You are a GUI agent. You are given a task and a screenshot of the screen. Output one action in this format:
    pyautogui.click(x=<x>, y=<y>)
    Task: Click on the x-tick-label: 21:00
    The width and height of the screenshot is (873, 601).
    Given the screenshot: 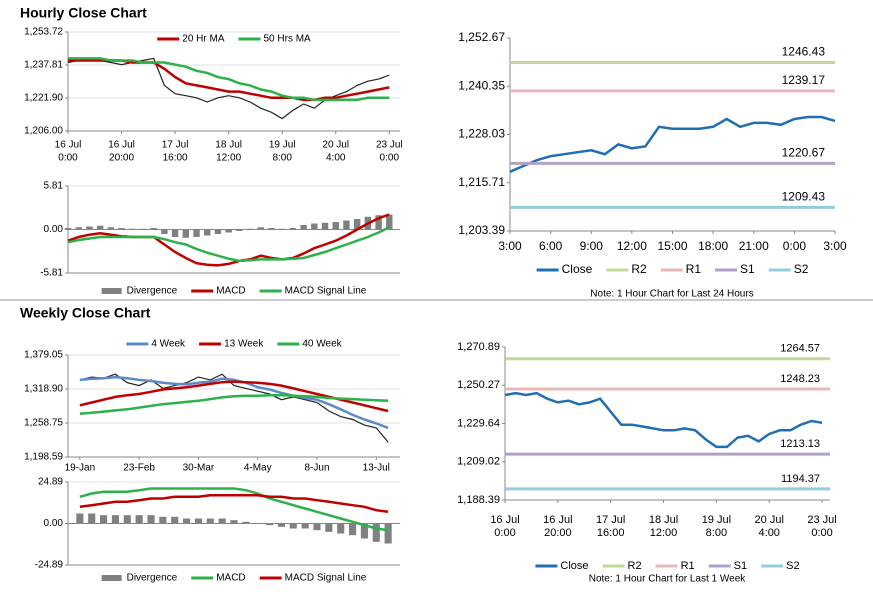 What is the action you would take?
    pyautogui.click(x=754, y=246)
    